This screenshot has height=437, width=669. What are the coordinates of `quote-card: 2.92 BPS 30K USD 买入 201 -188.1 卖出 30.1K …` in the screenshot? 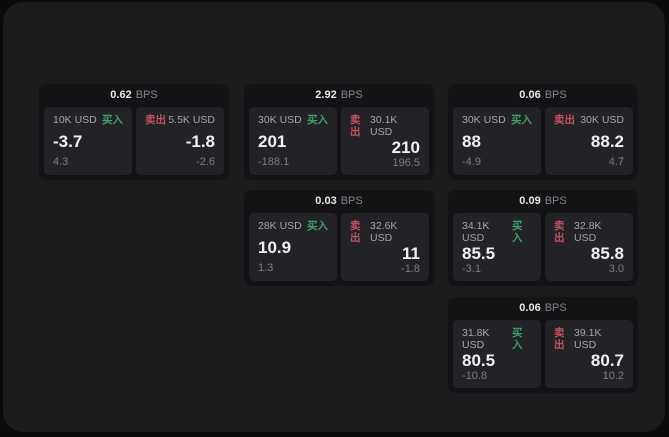 It's located at (339, 132).